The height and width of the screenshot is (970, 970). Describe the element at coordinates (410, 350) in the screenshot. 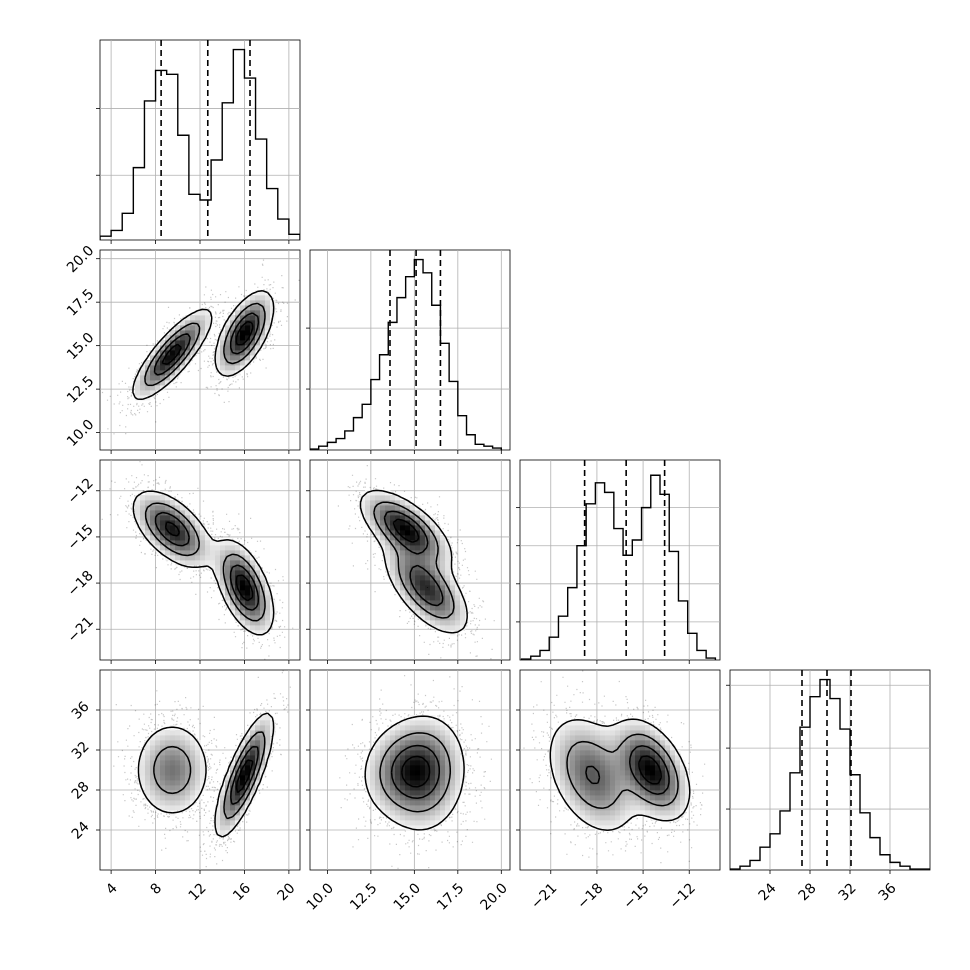

I see `panel-frame` at that location.